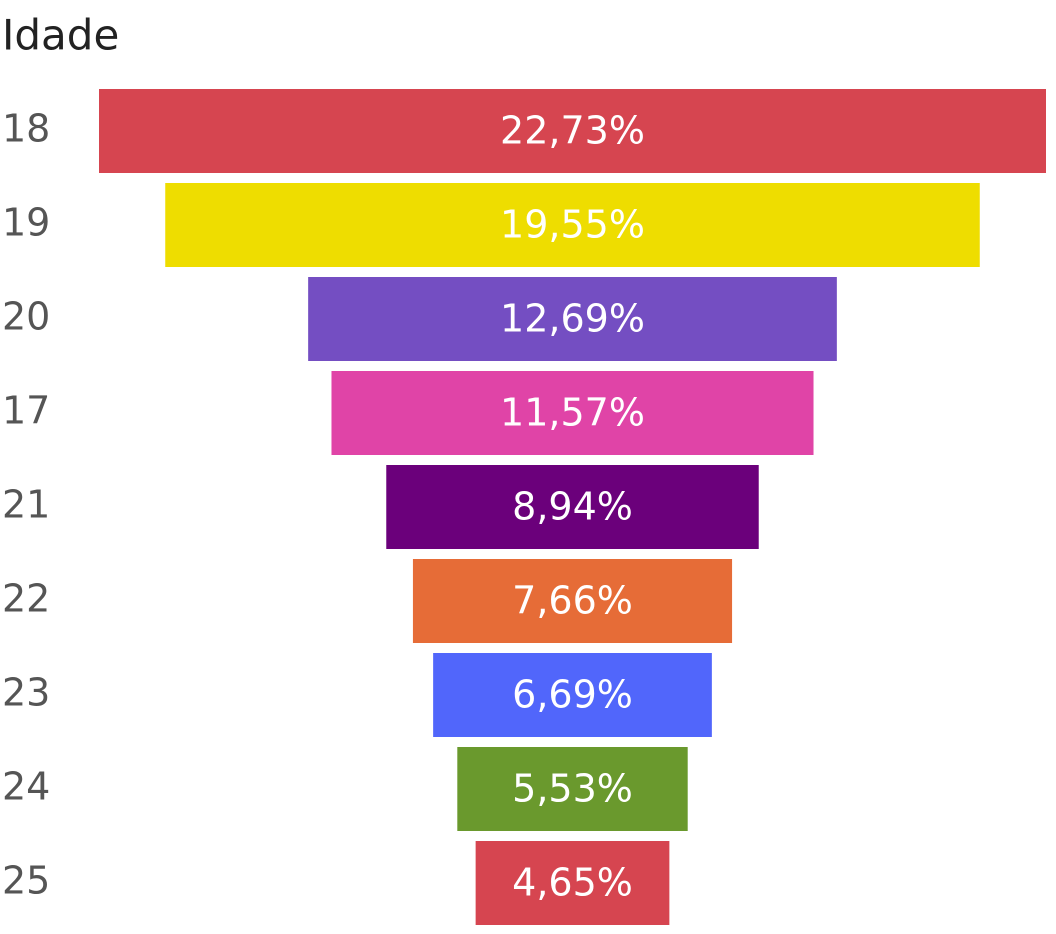  I want to click on value-label: 22,73%, so click(572, 131).